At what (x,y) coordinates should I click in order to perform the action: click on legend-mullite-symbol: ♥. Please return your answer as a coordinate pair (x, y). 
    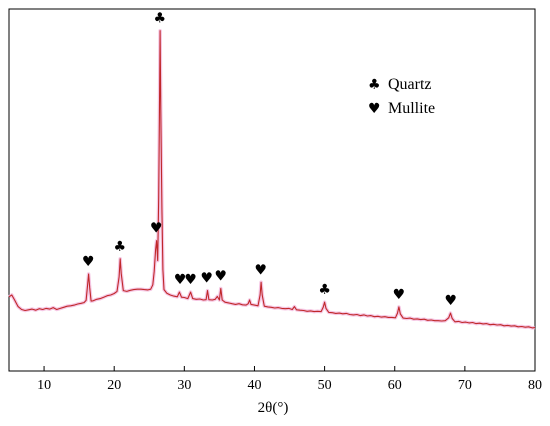
    Looking at the image, I should click on (374, 109).